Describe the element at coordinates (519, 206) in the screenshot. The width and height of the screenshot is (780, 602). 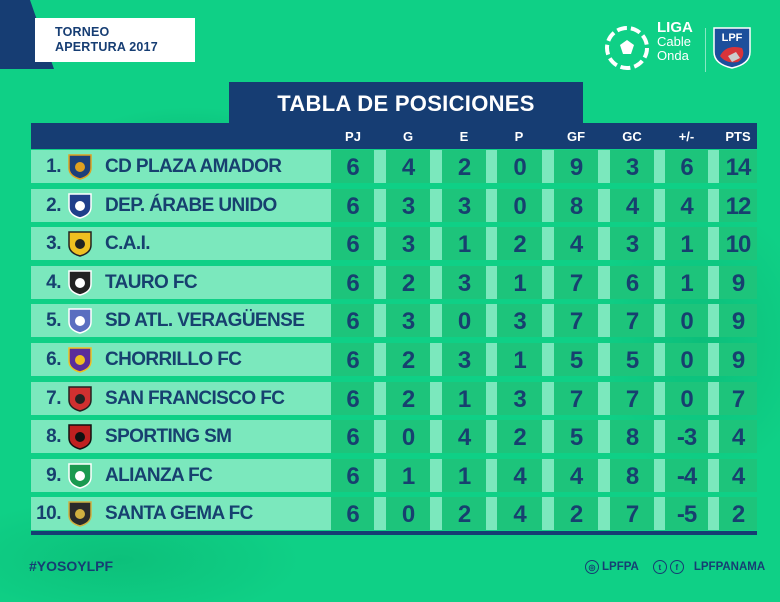
I see `stat-p: 0` at that location.